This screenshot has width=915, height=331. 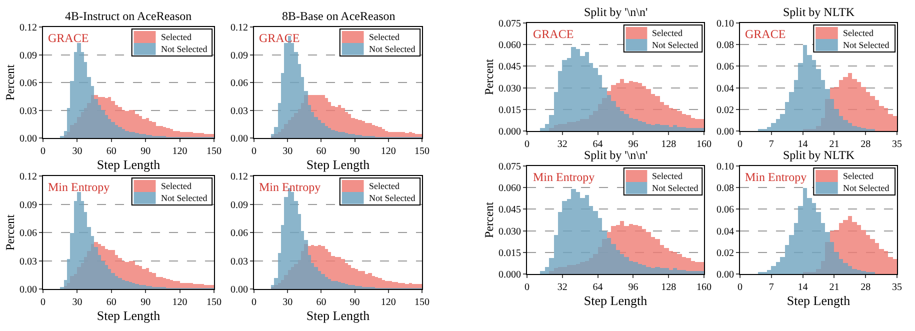 I want to click on chart-title: Split by '\n\n', so click(x=616, y=12).